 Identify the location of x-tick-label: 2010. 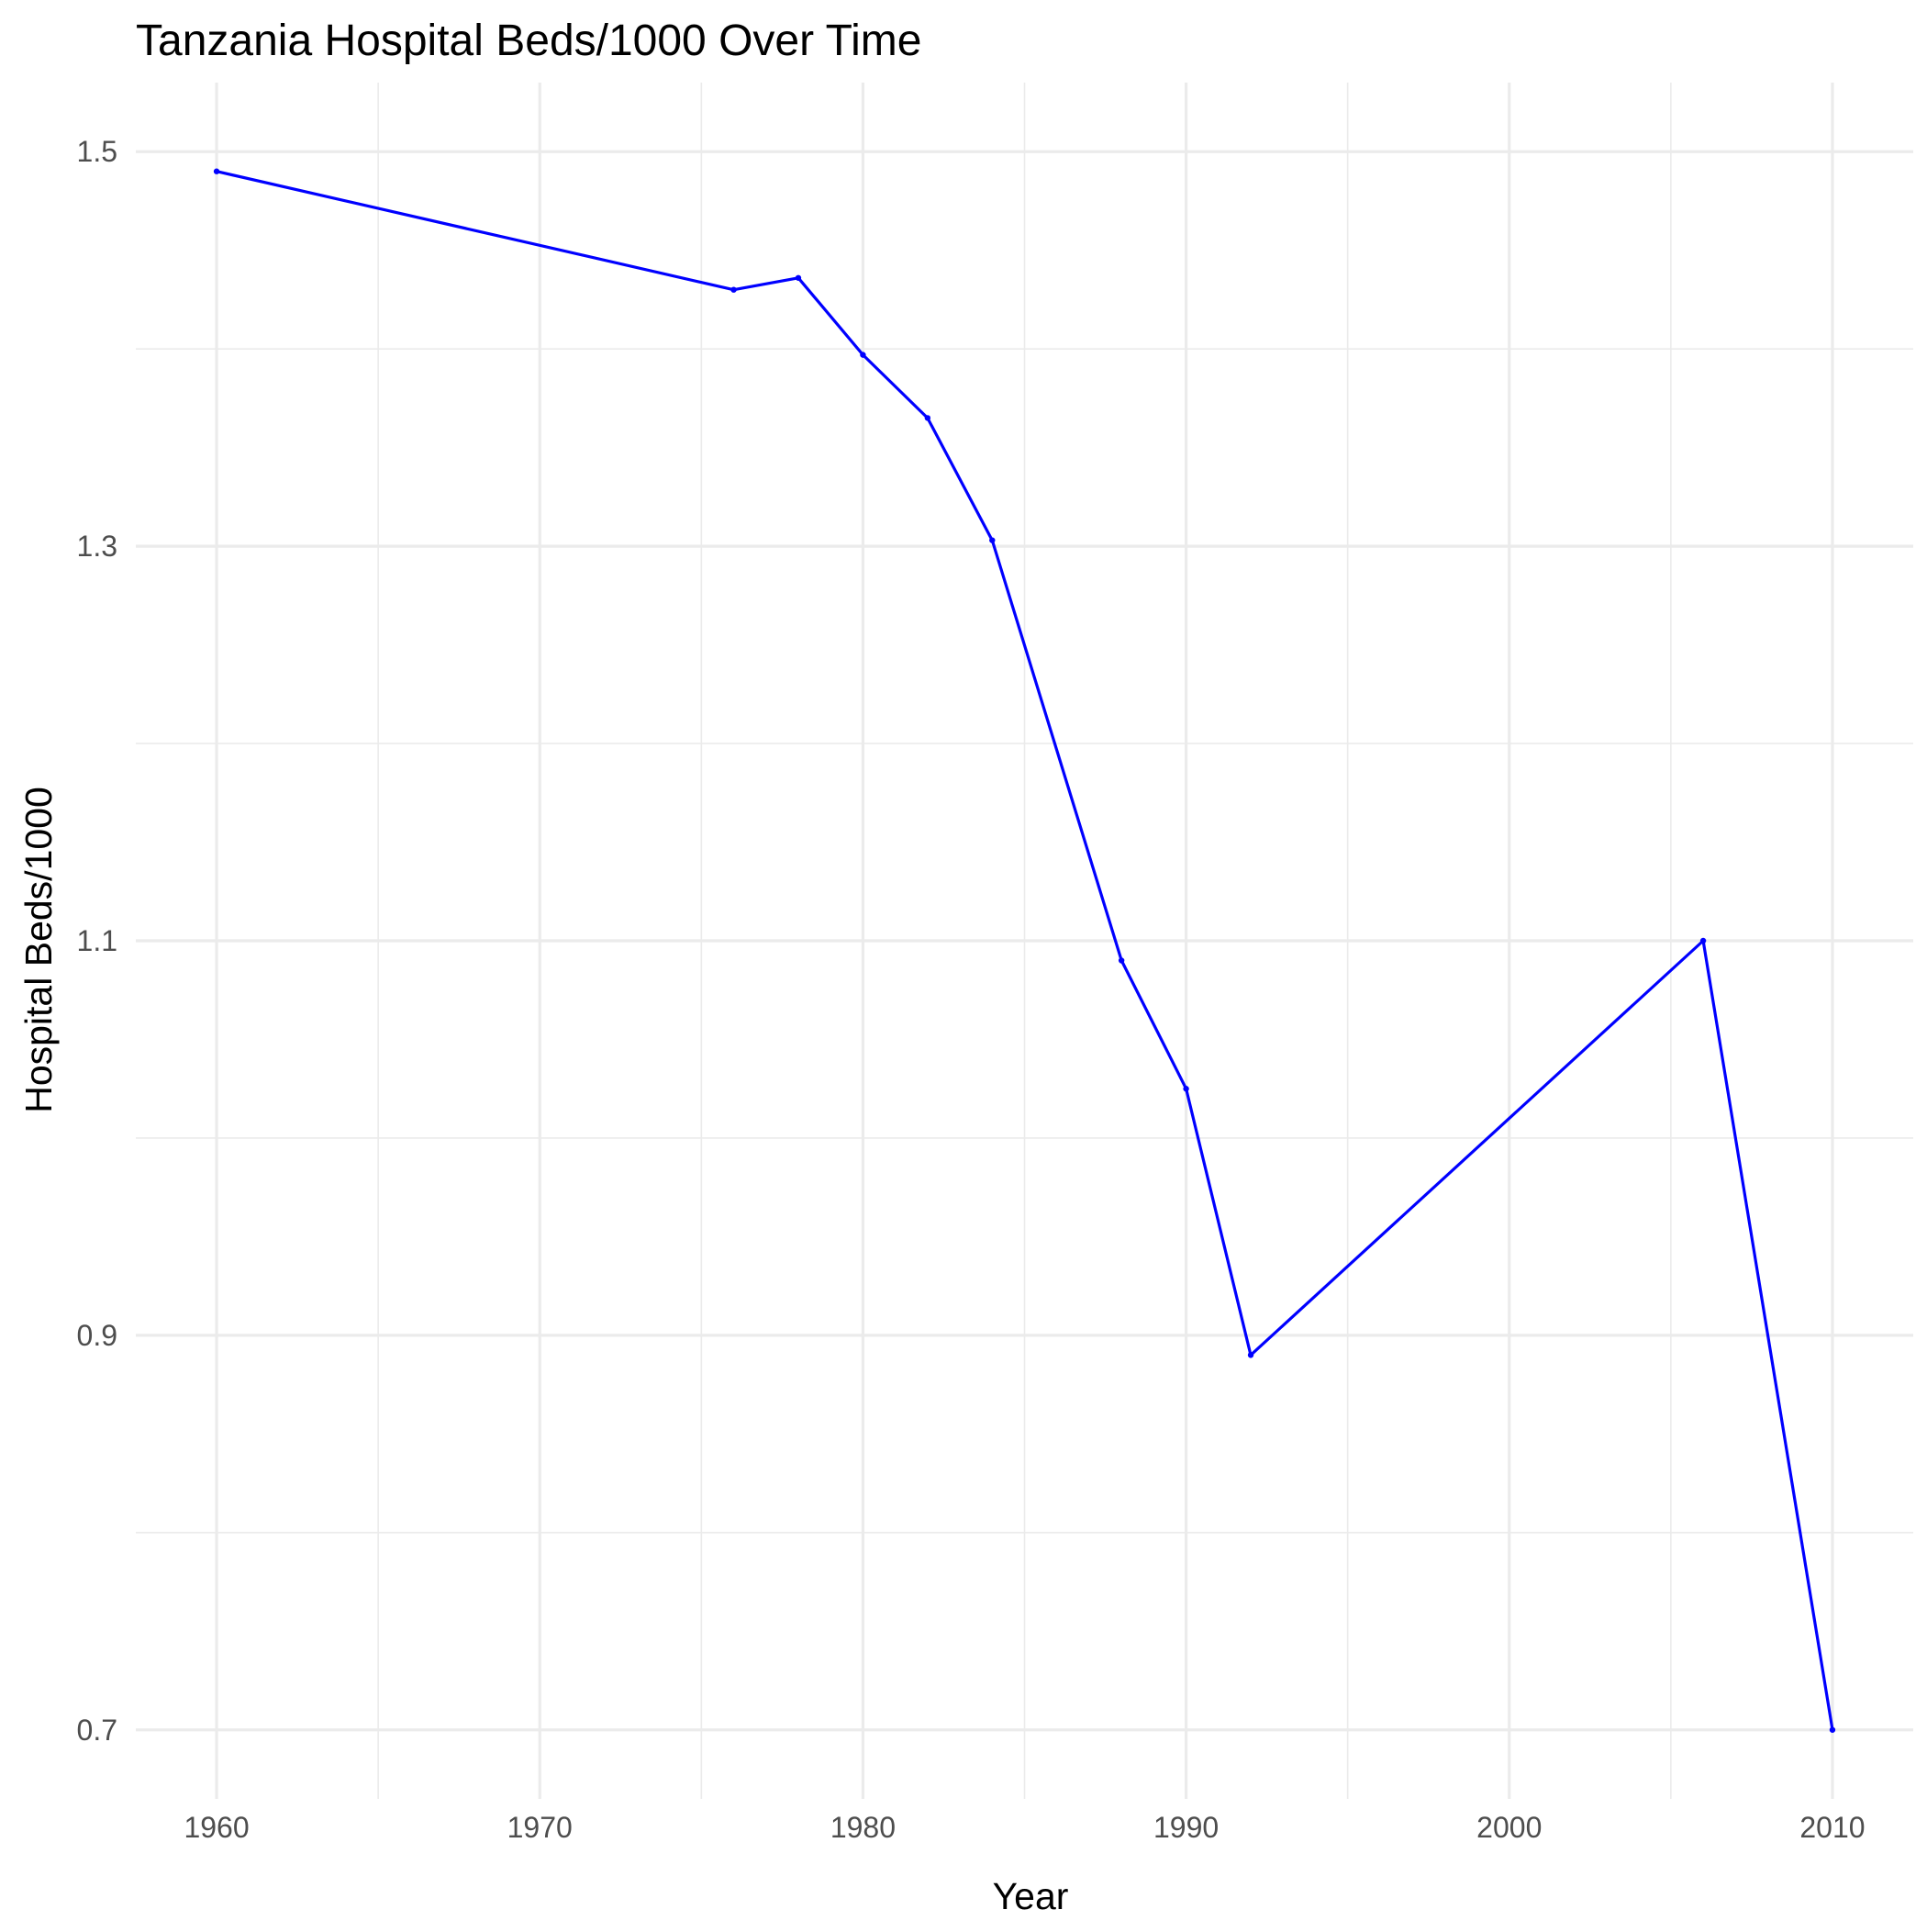
(1832, 1827).